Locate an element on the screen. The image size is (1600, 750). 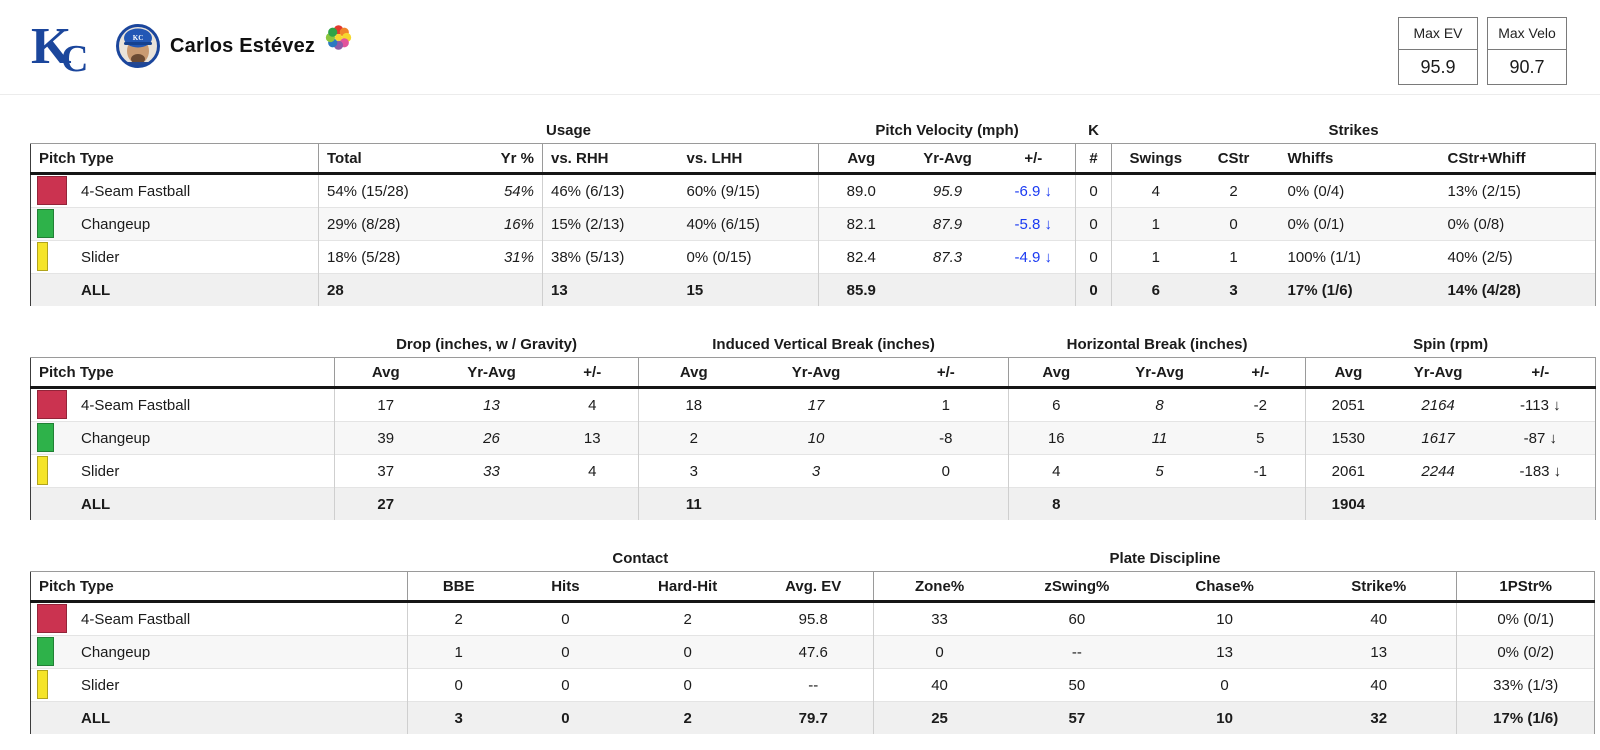
team-logo-kc-icon: K C is located at coordinates (59, 46).